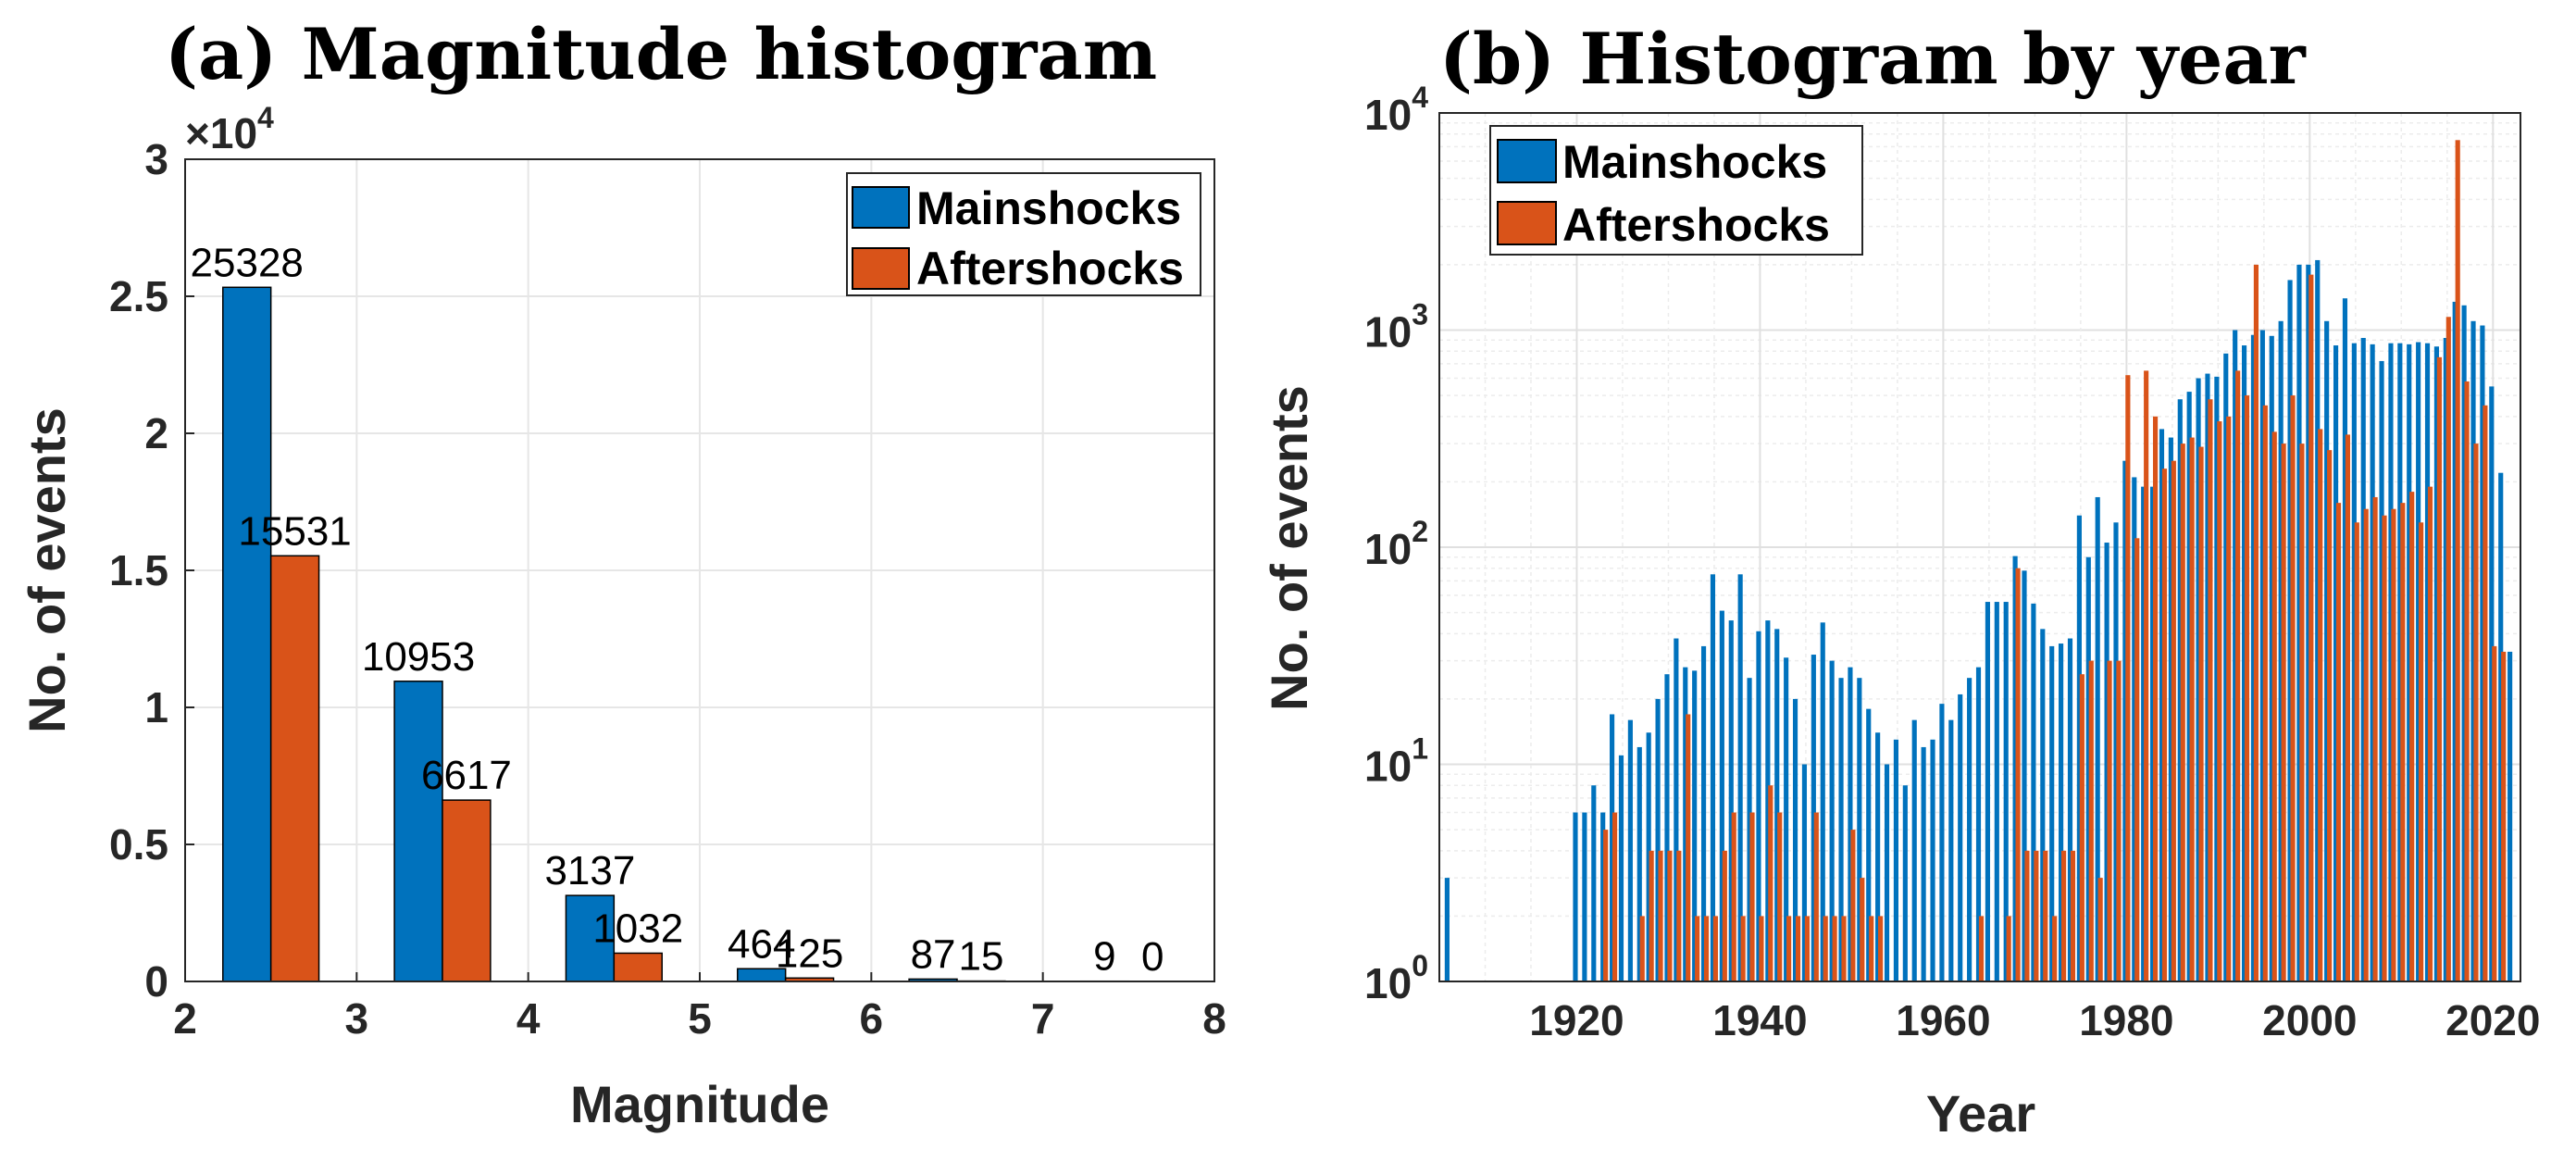 The image size is (2576, 1162). What do you see at coordinates (761, 944) in the screenshot?
I see `data-label: 464` at bounding box center [761, 944].